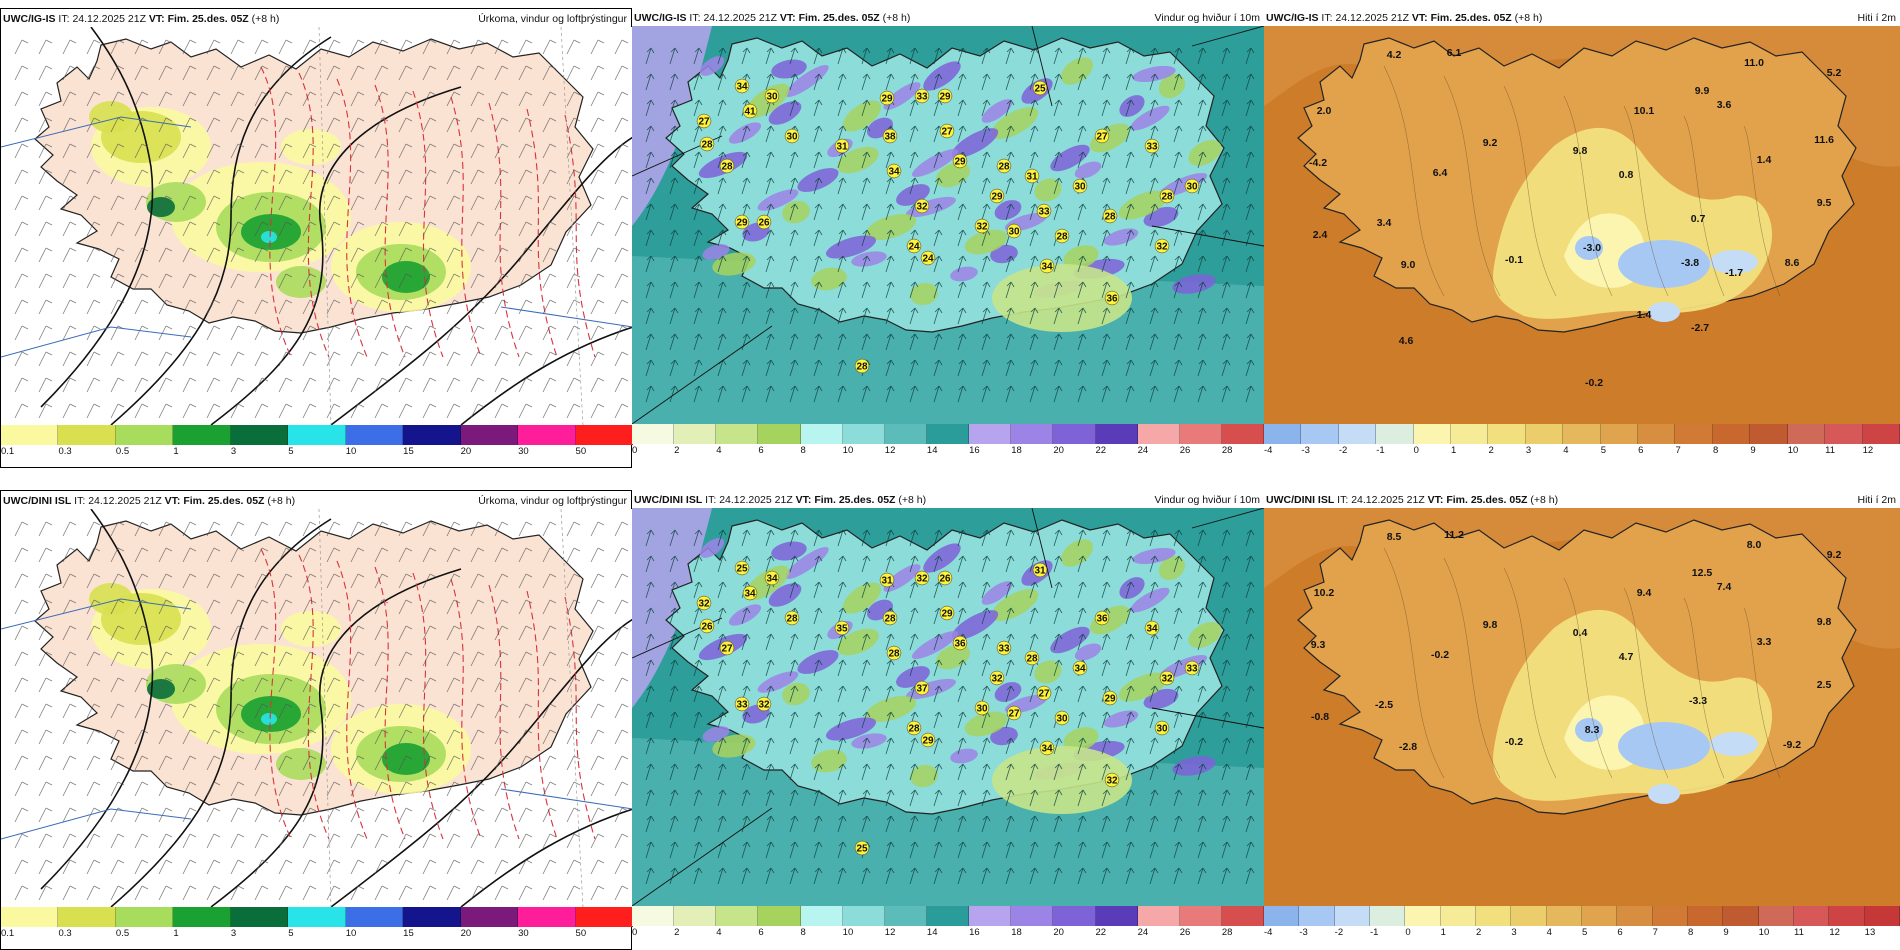  I want to click on gust-label: 28, so click(894, 653).